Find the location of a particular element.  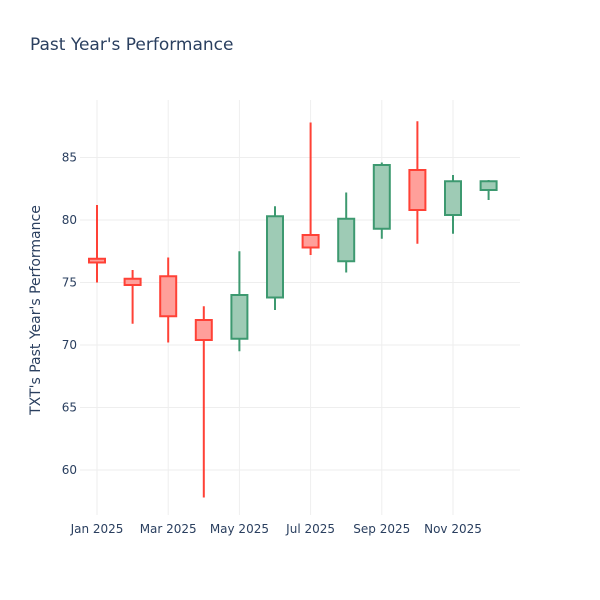

x-tick-label: Mar 2025 is located at coordinates (168, 529).